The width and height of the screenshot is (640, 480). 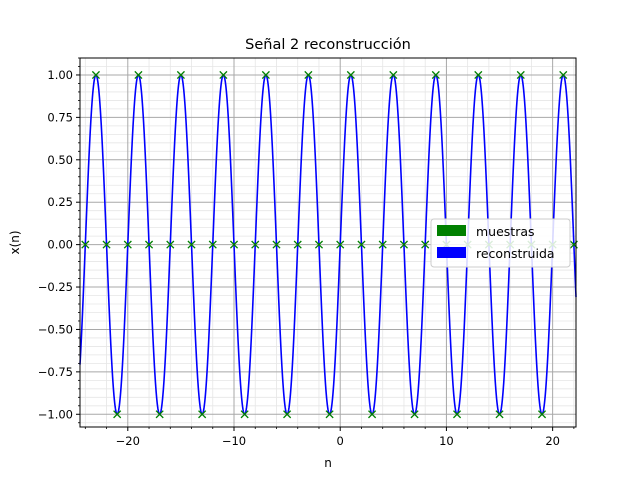 What do you see at coordinates (328, 45) in the screenshot?
I see `chart-title: Señal 2 reconstrucción` at bounding box center [328, 45].